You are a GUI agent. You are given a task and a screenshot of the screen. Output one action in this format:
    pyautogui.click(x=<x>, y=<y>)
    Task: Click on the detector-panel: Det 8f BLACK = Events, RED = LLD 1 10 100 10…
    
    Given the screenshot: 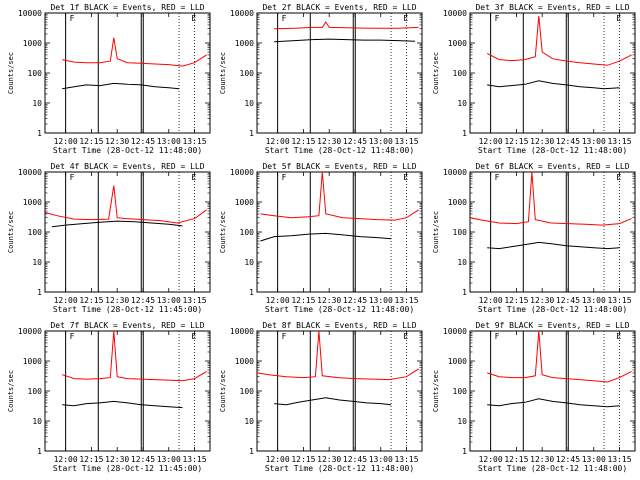 What is the action you would take?
    pyautogui.click(x=321, y=397)
    